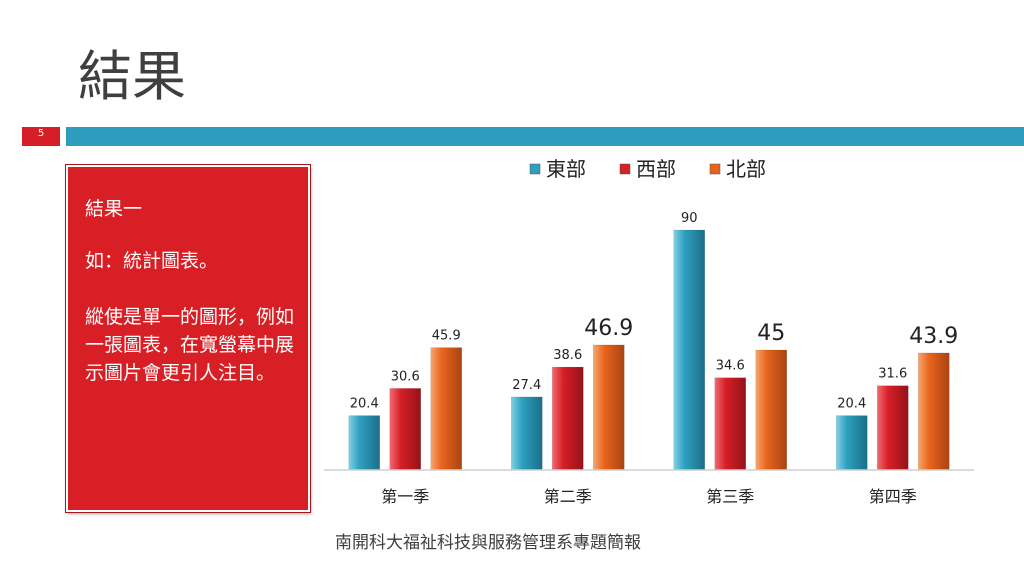  Describe the element at coordinates (526, 385) in the screenshot. I see `data-label: 27.4` at that location.